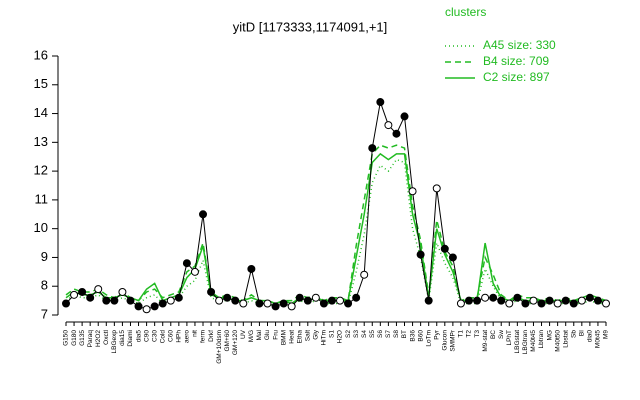  I want to click on x-tick-label: H2O, so click(340, 336).